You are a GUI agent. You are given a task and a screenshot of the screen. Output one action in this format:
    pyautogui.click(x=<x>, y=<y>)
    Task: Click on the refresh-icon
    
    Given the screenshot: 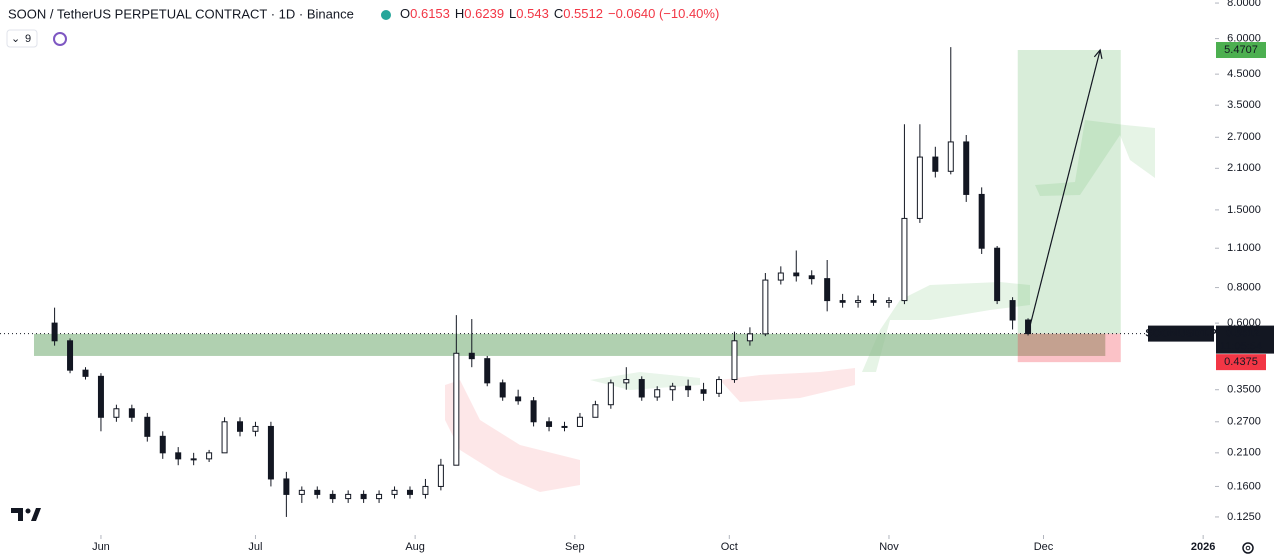 What is the action you would take?
    pyautogui.click(x=60, y=39)
    